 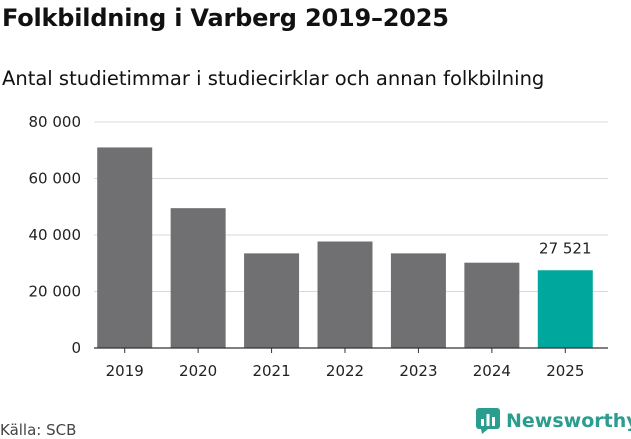 I want to click on bar-2019, so click(x=125, y=247).